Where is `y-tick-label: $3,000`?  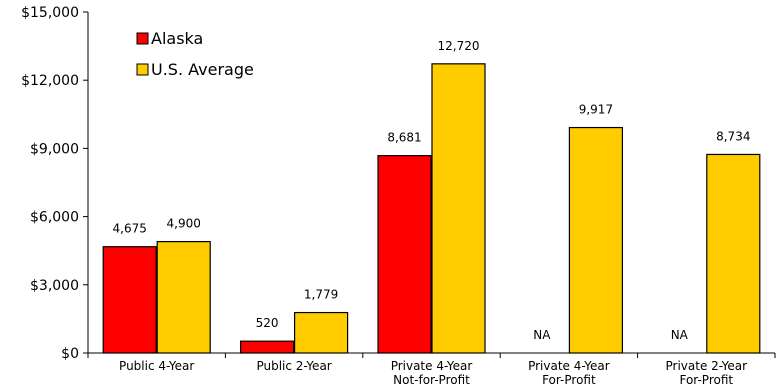 y-tick-label: $3,000 is located at coordinates (54, 286).